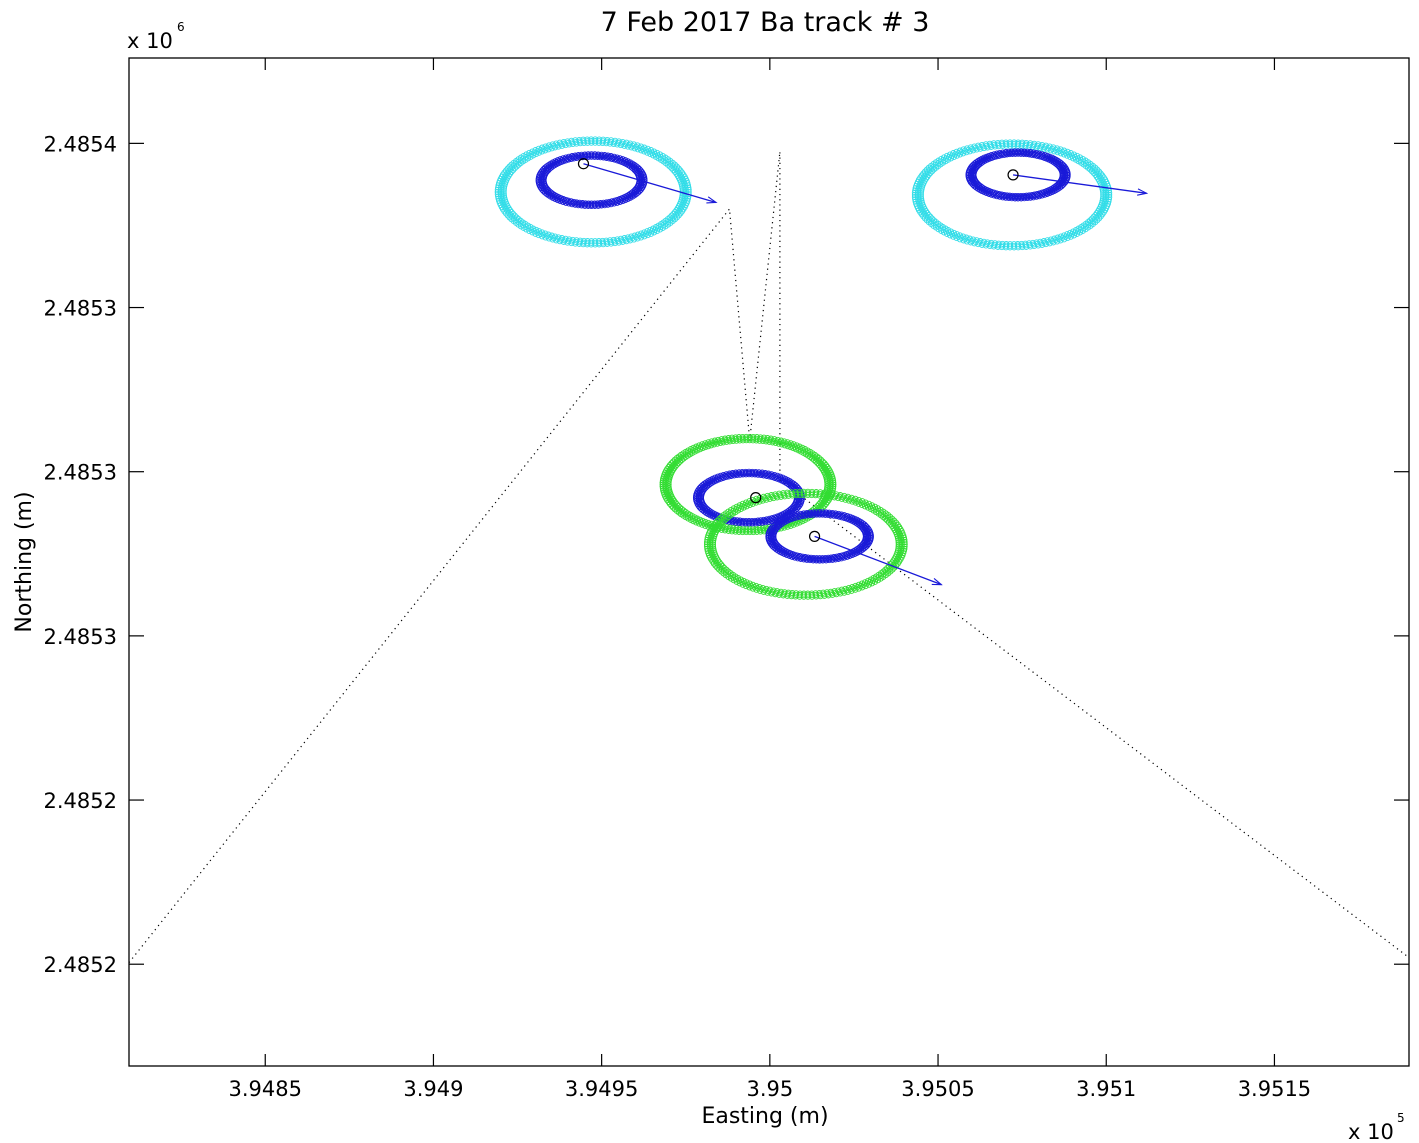 Image resolution: width=1419 pixels, height=1143 pixels. Describe the element at coordinates (769, 1089) in the screenshot. I see `x-tick-label: 3.95` at that location.